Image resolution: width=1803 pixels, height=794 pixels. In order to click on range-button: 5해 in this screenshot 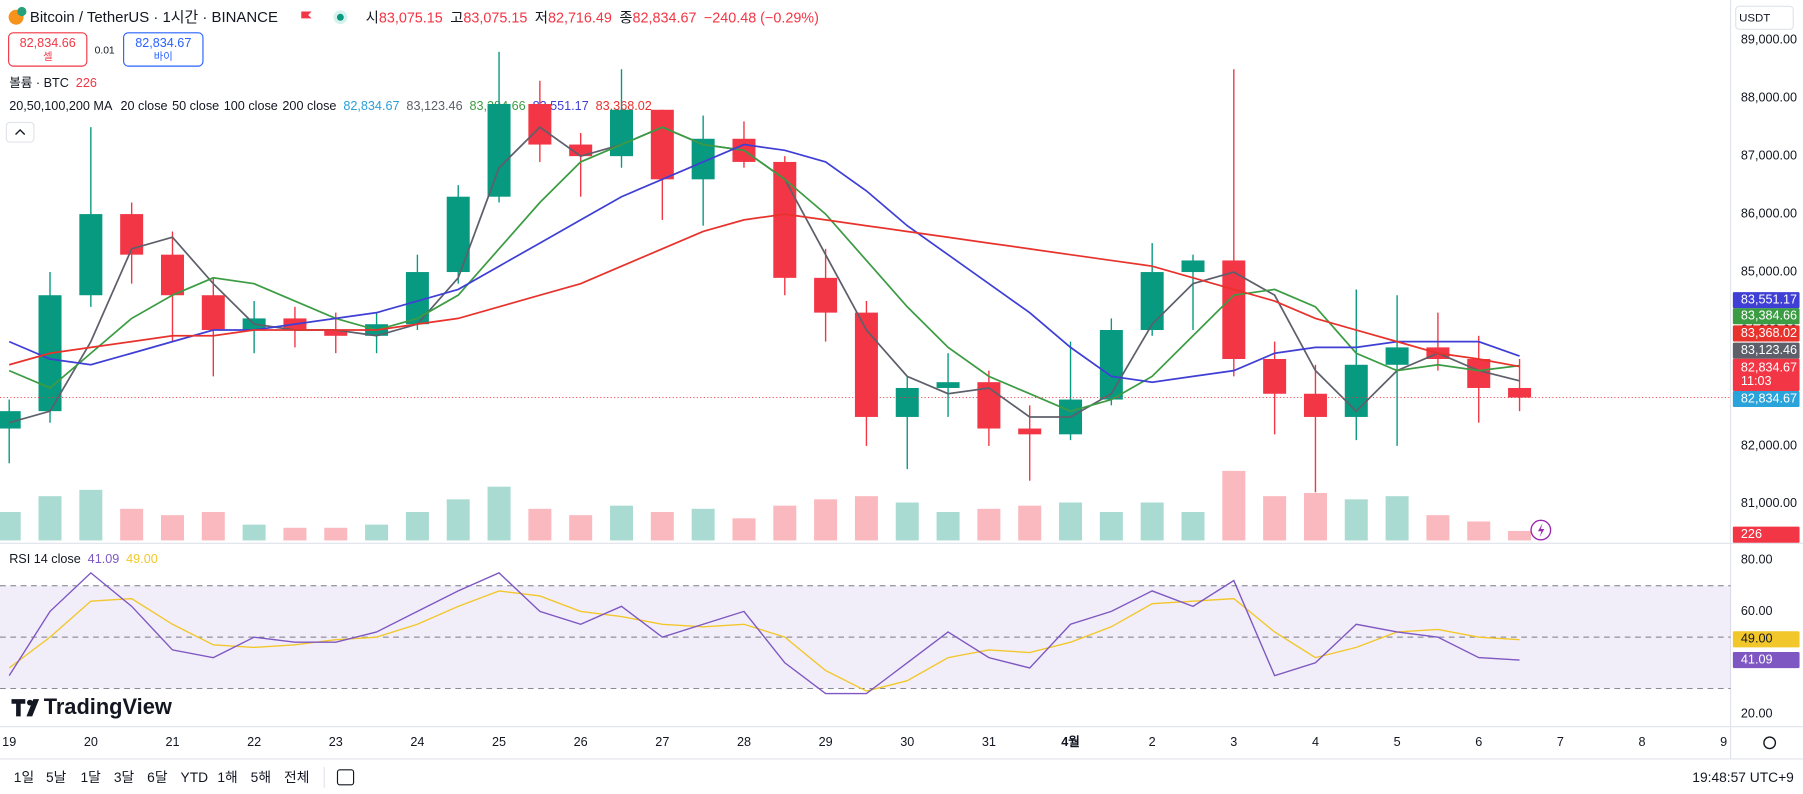, I will do `click(261, 777)`.